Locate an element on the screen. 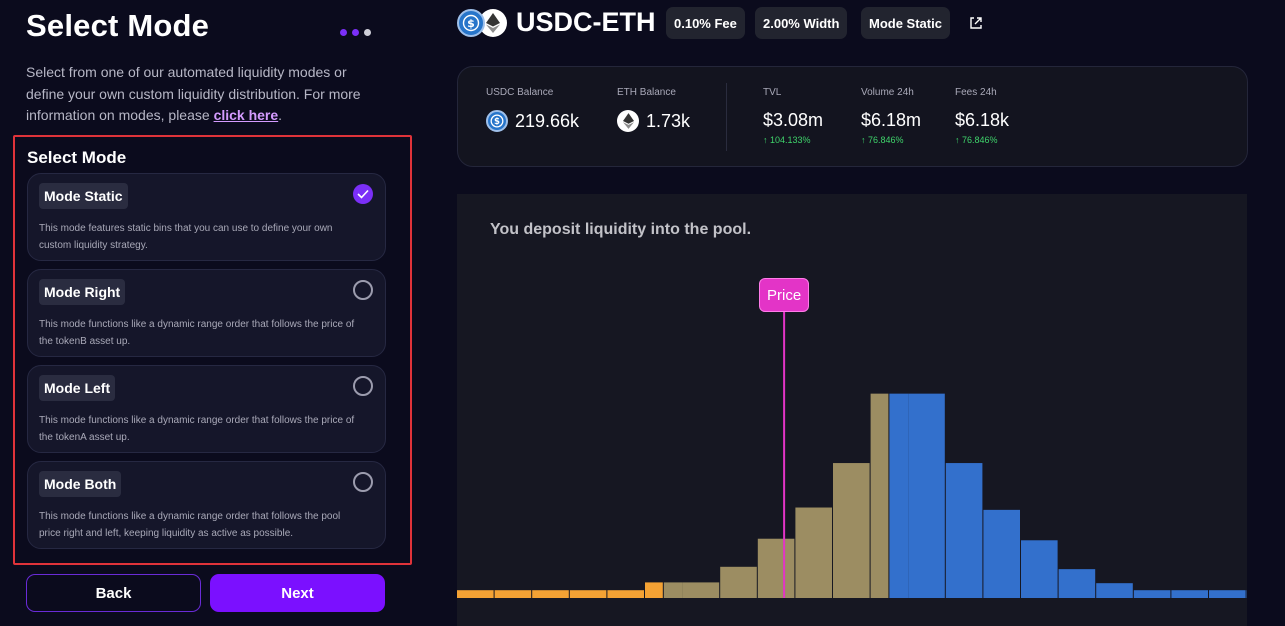  fees-value: $6.18k is located at coordinates (982, 120).